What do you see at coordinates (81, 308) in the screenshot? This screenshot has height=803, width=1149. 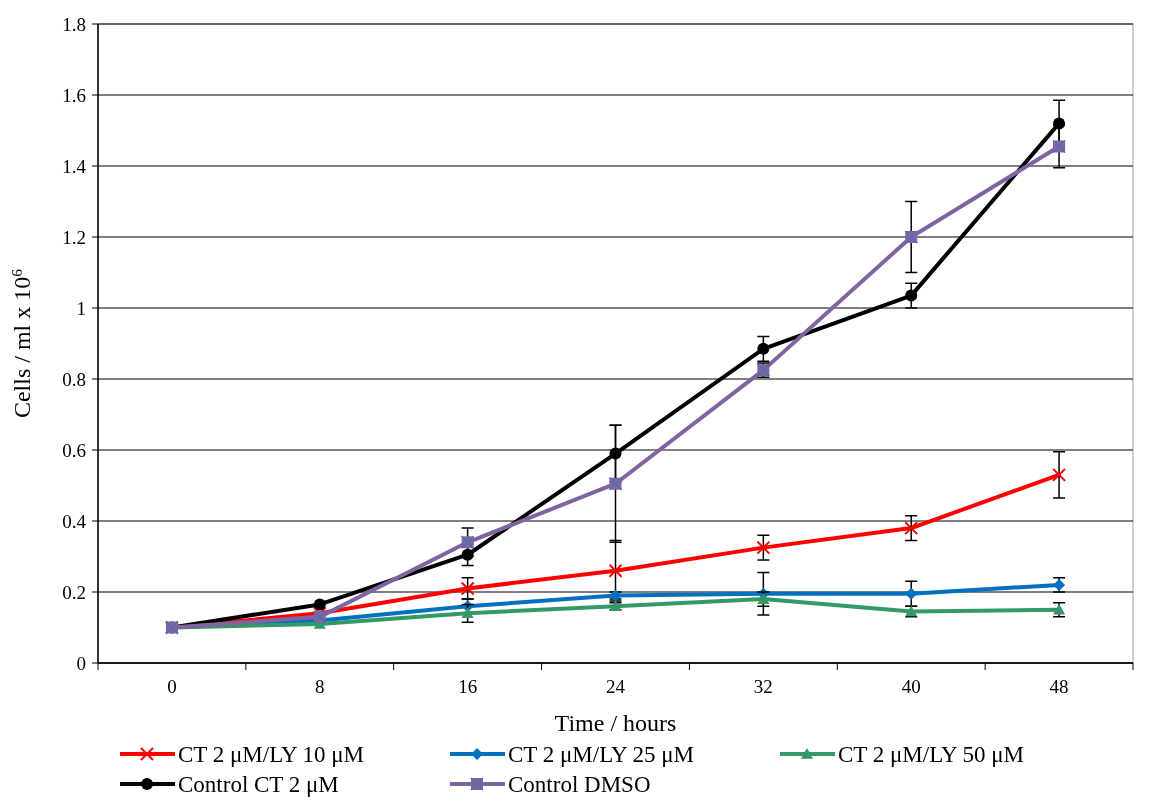 I see `y-tick-label: 1` at bounding box center [81, 308].